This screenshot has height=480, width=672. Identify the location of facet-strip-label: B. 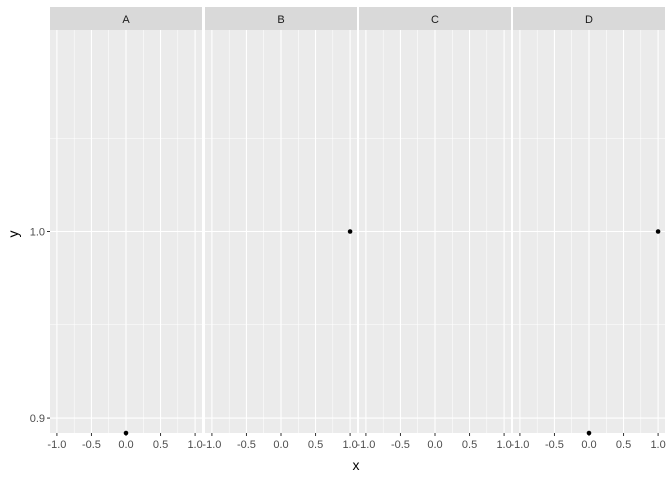
(280, 20).